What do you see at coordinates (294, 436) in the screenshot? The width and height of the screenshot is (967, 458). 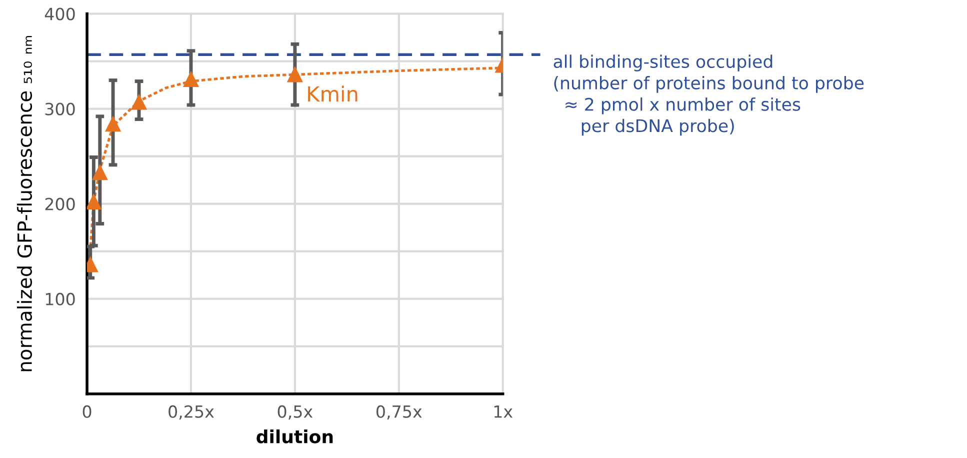 I see `x-axis-title: dilution` at bounding box center [294, 436].